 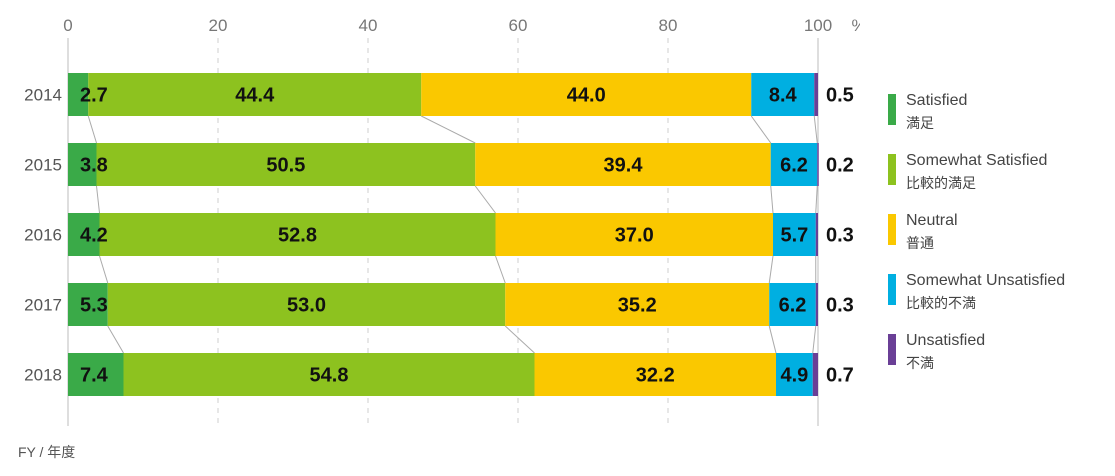 I want to click on value-label: 54.8, so click(x=329, y=376).